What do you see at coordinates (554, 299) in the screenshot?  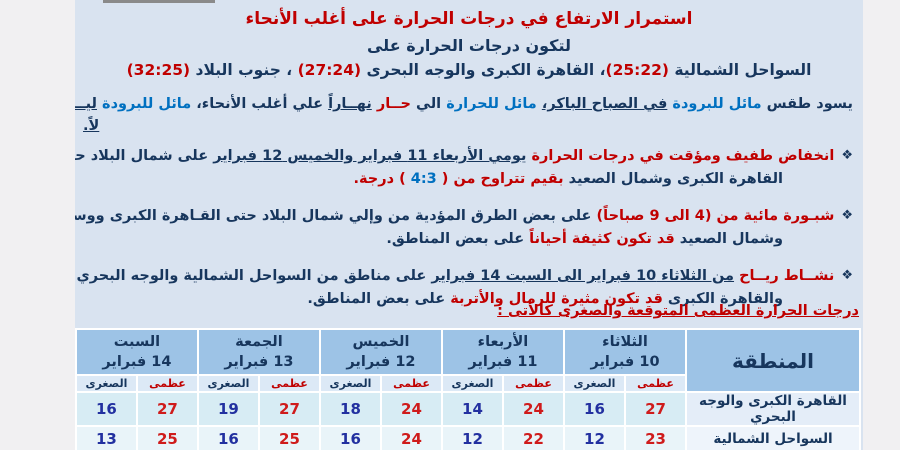 I see `text-segment: قد تكون مثيرة للرمال والأتربة` at bounding box center [554, 299].